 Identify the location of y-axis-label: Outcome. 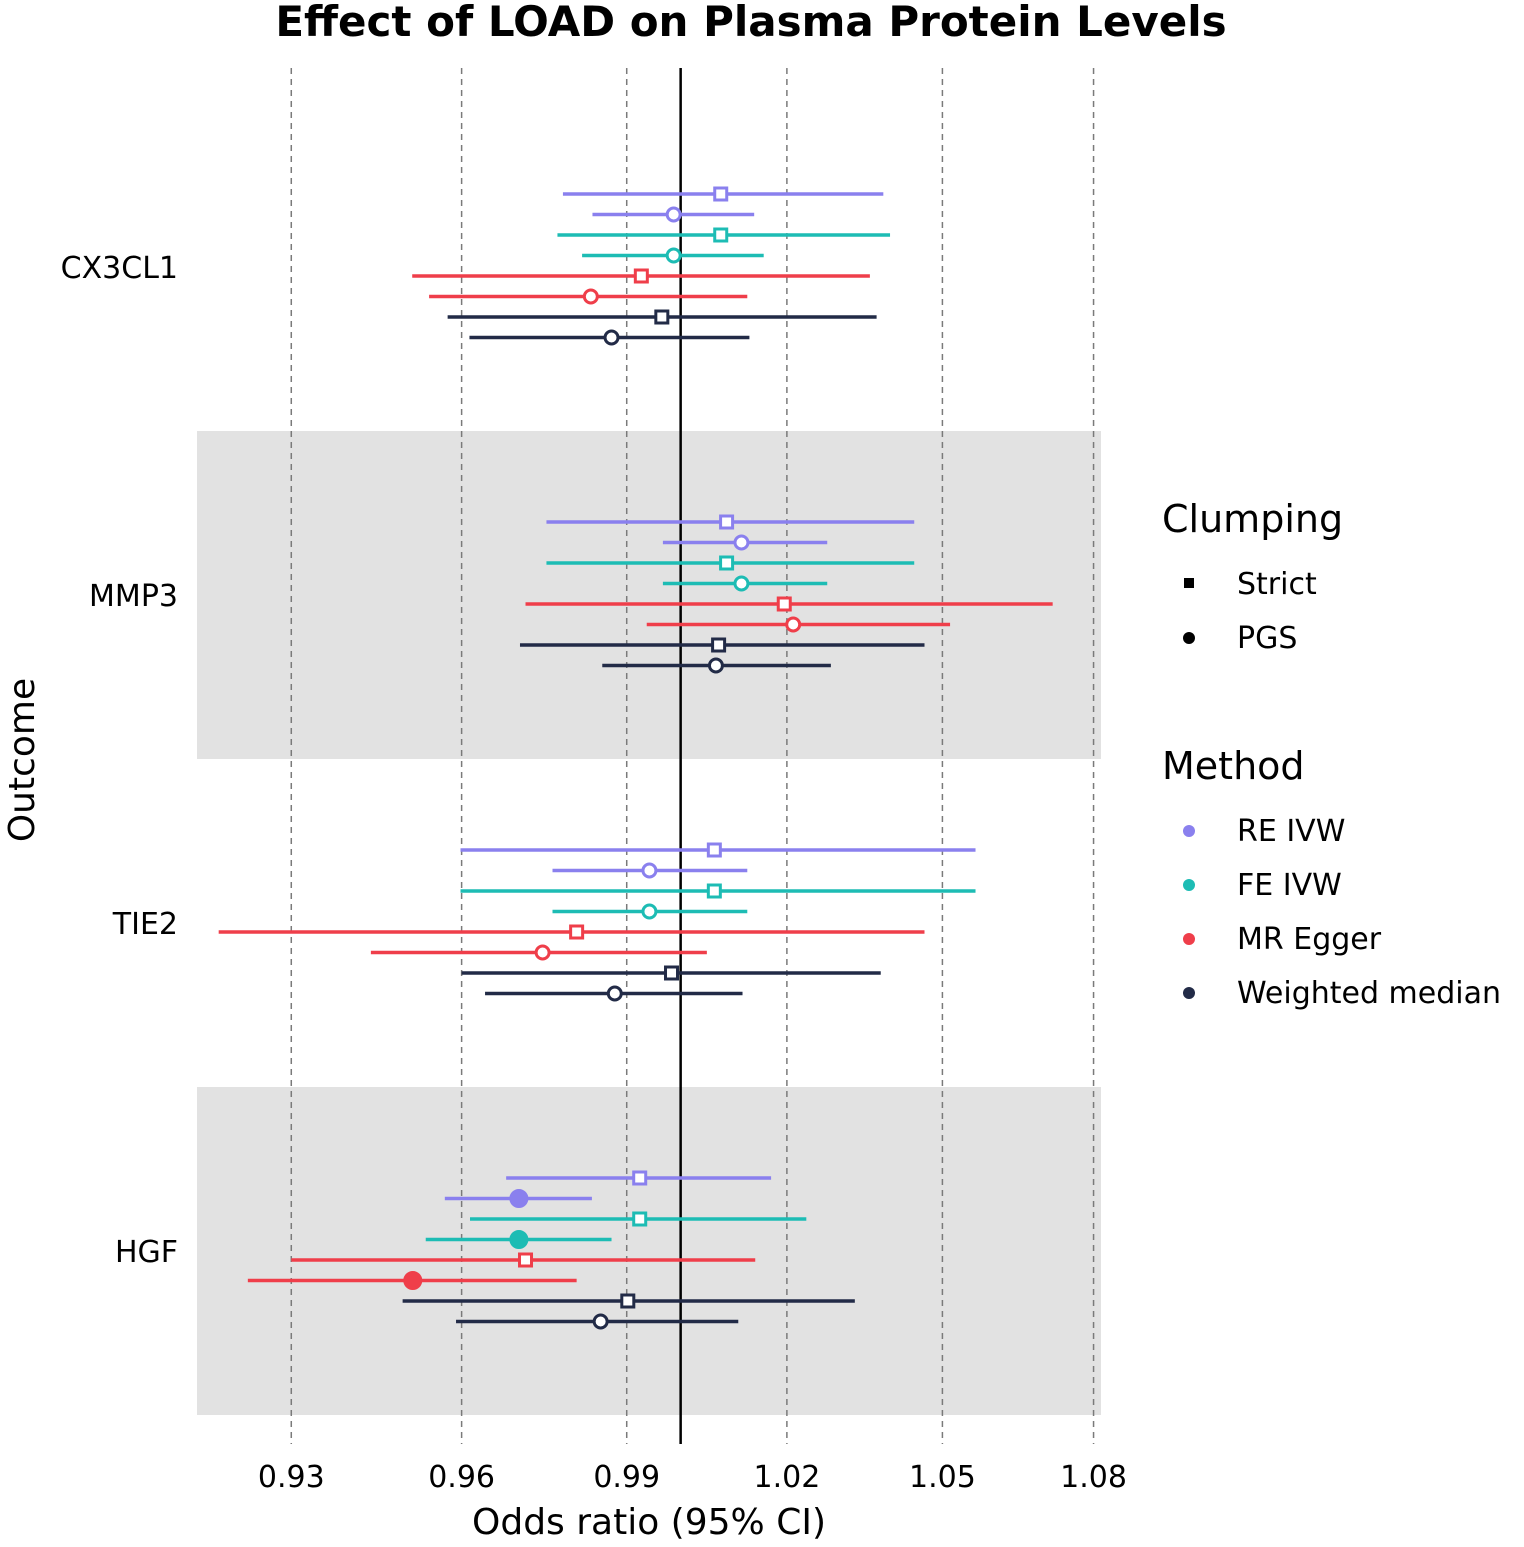
(22, 760).